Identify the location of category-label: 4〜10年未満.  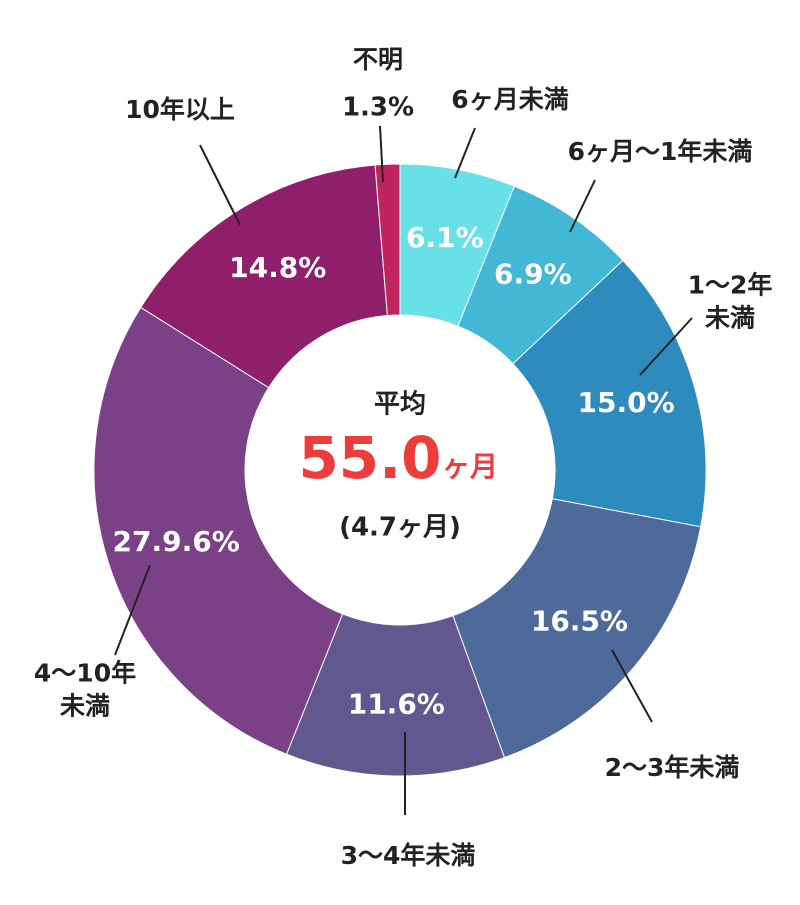
(85, 689).